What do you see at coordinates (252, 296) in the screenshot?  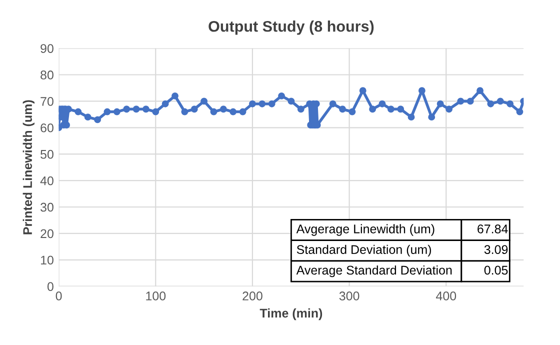 I see `x-tick-label: 200` at bounding box center [252, 296].